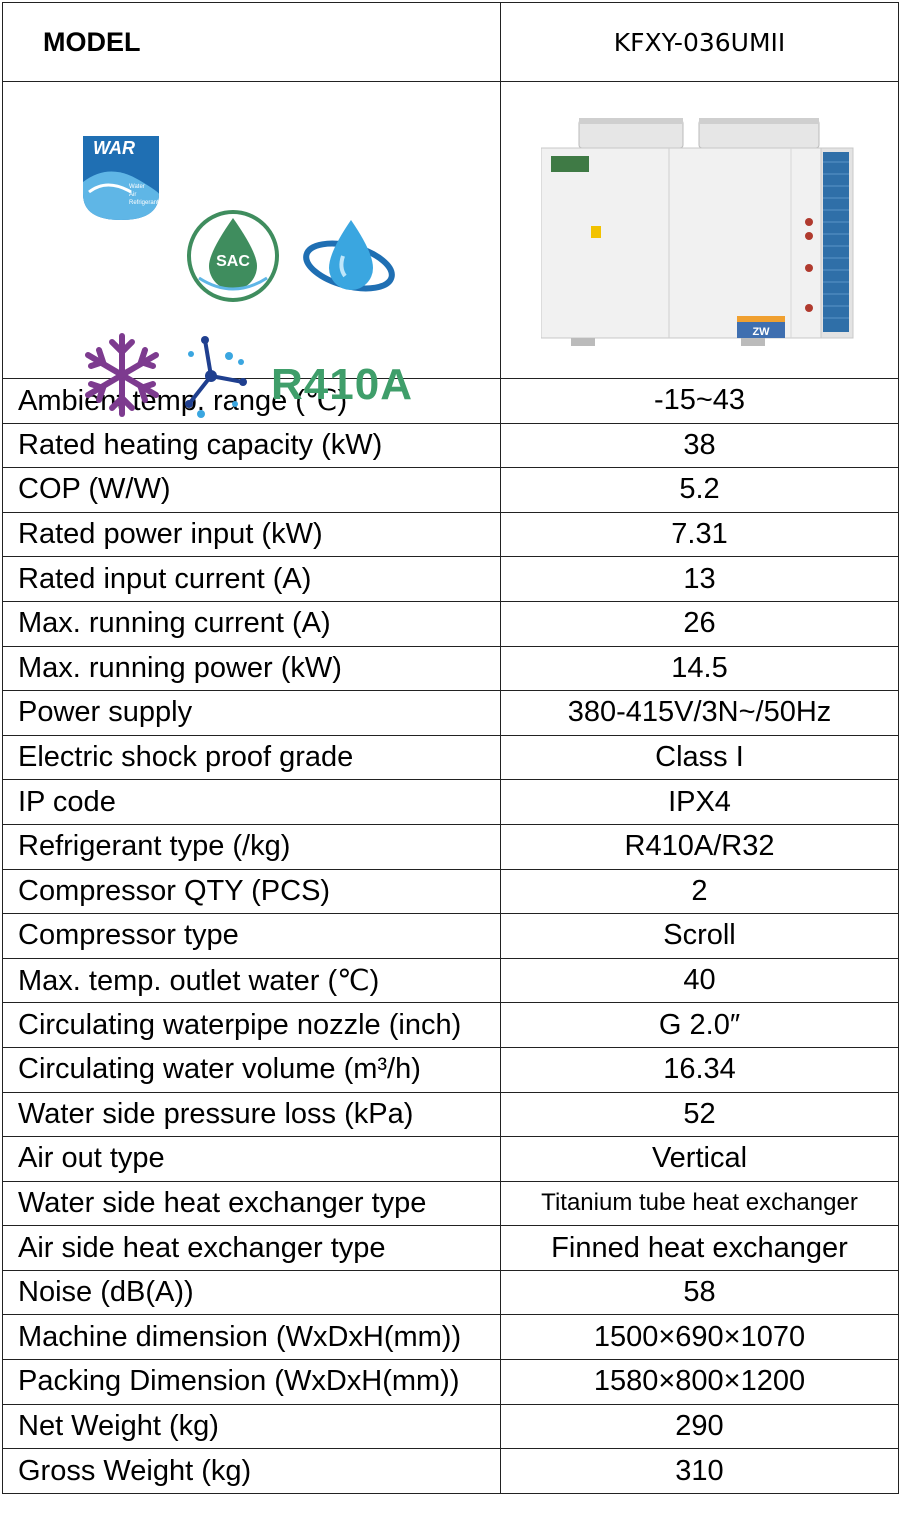 This screenshot has width=901, height=1539. I want to click on spec-label: Max. running power (kW), so click(251, 668).